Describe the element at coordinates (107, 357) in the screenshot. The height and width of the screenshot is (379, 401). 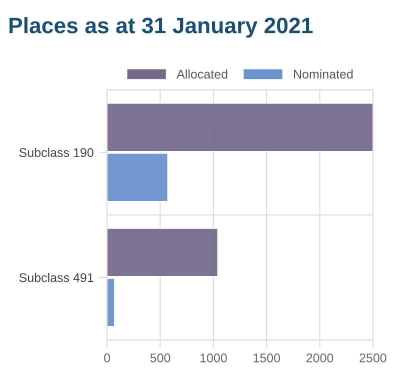
I see `x-tick-label: 0` at that location.